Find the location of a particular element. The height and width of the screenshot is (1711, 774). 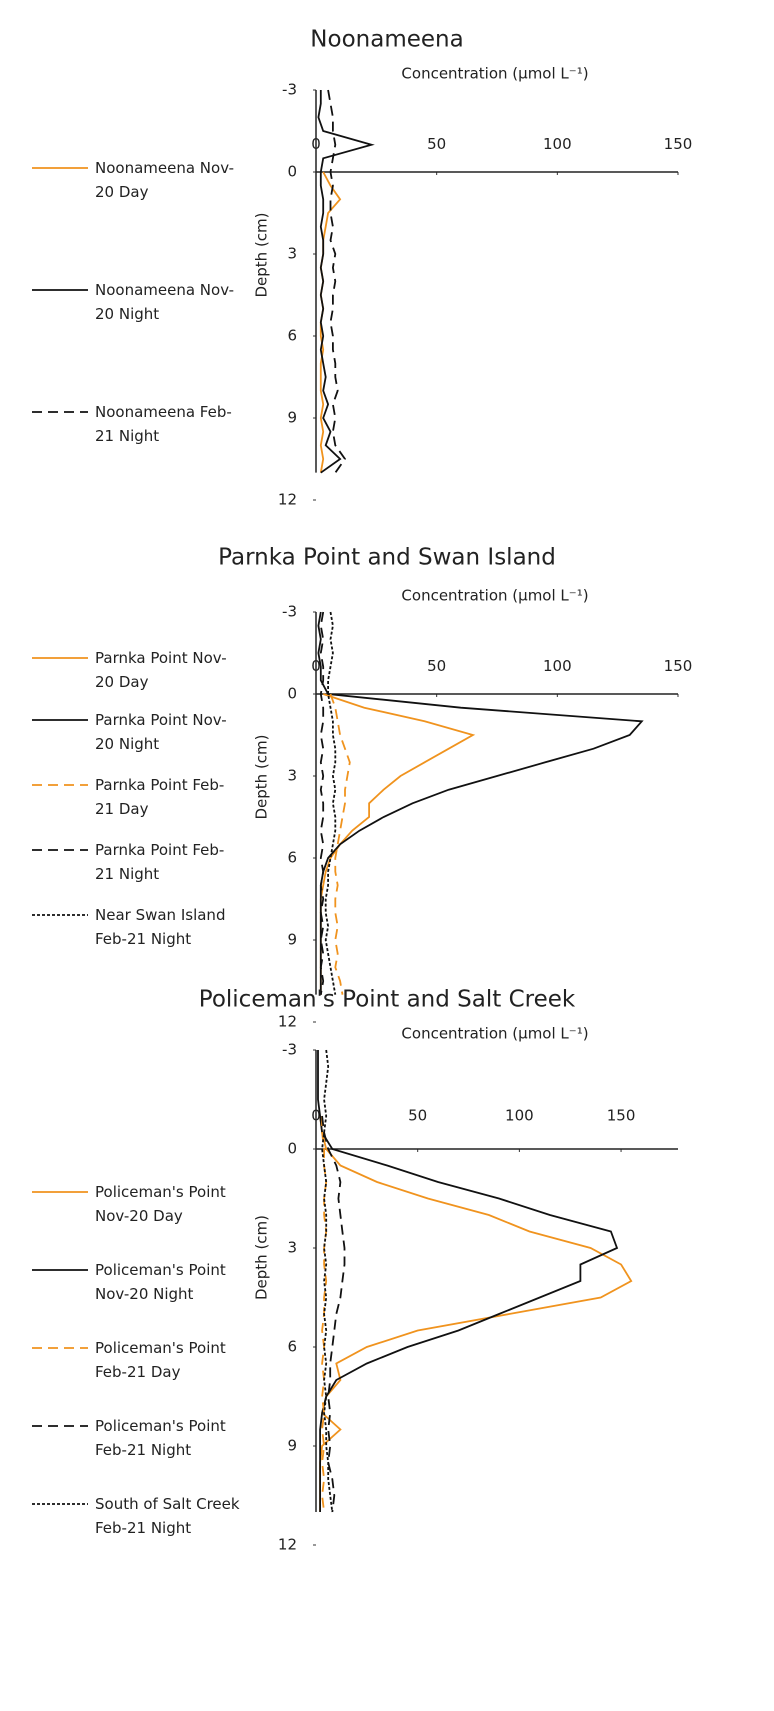

legend-label: Parnka Point Nov-20 Day is located at coordinates (161, 670).